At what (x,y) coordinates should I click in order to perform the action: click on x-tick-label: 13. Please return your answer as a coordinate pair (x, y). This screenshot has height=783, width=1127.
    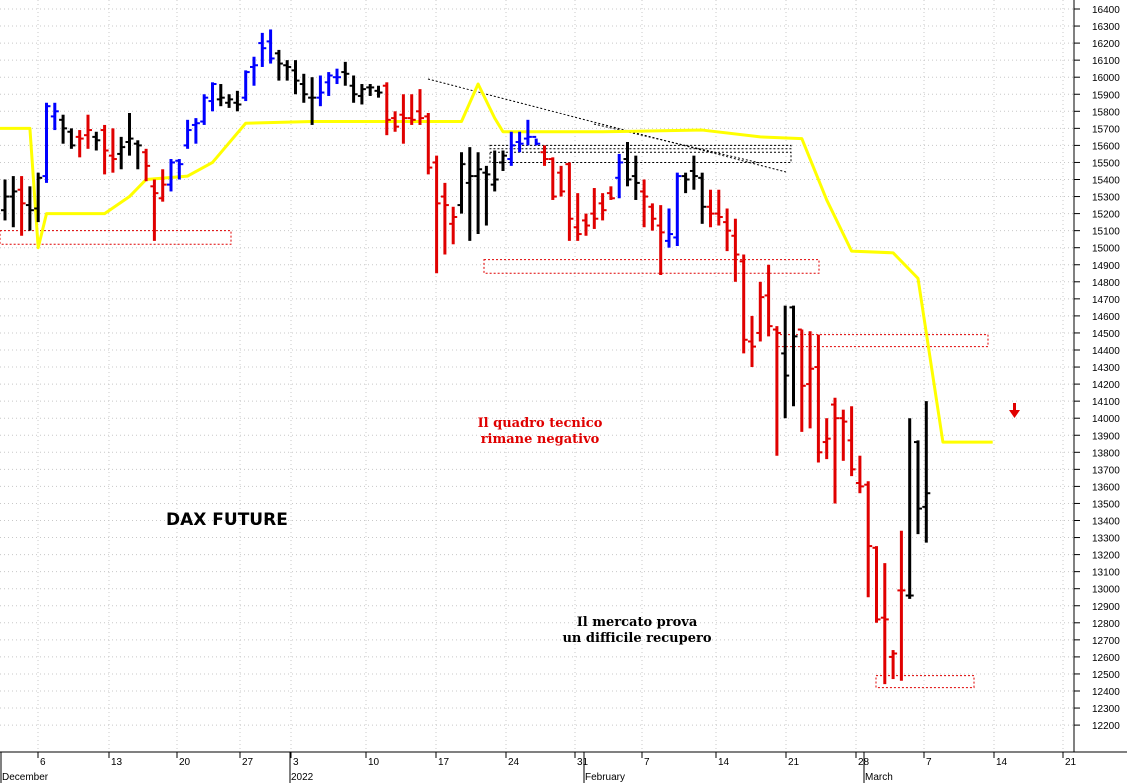
    Looking at the image, I should click on (117, 762).